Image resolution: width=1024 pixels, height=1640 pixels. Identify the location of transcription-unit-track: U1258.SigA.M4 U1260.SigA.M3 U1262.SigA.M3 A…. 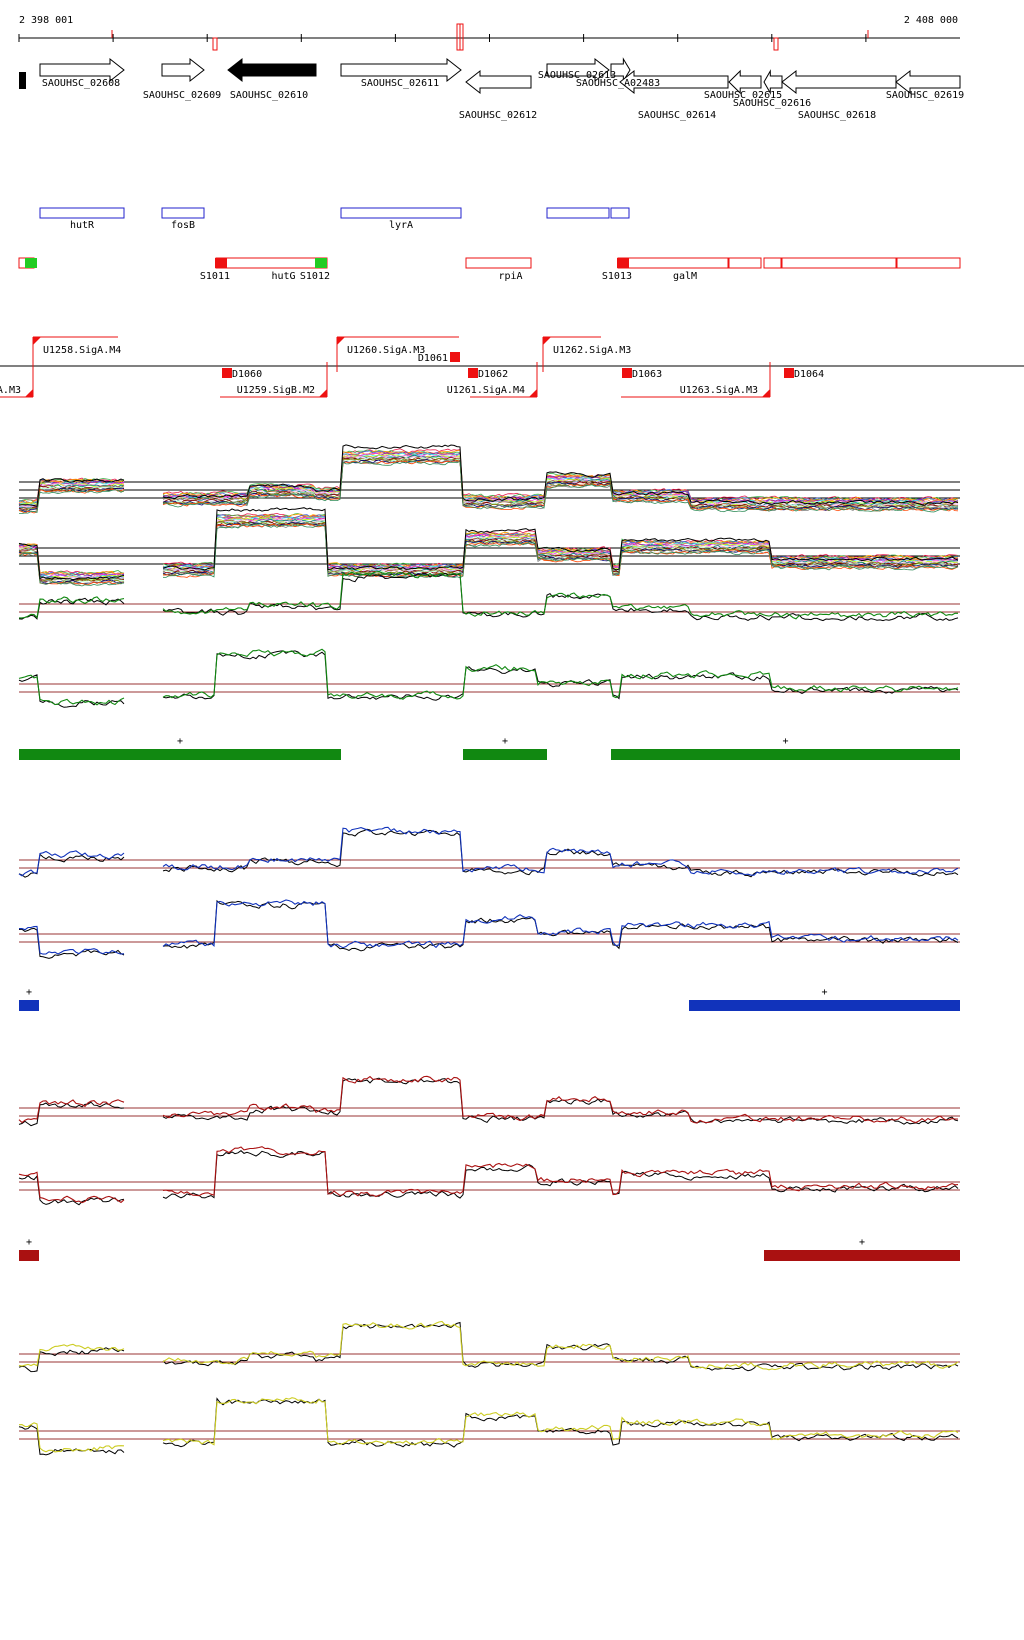
(512, 367).